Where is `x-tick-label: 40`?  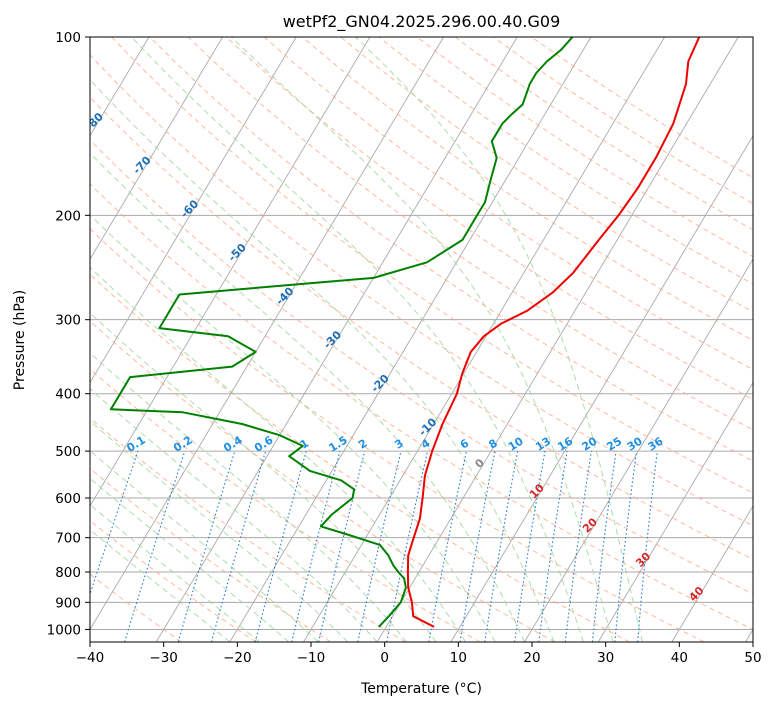 x-tick-label: 40 is located at coordinates (679, 658).